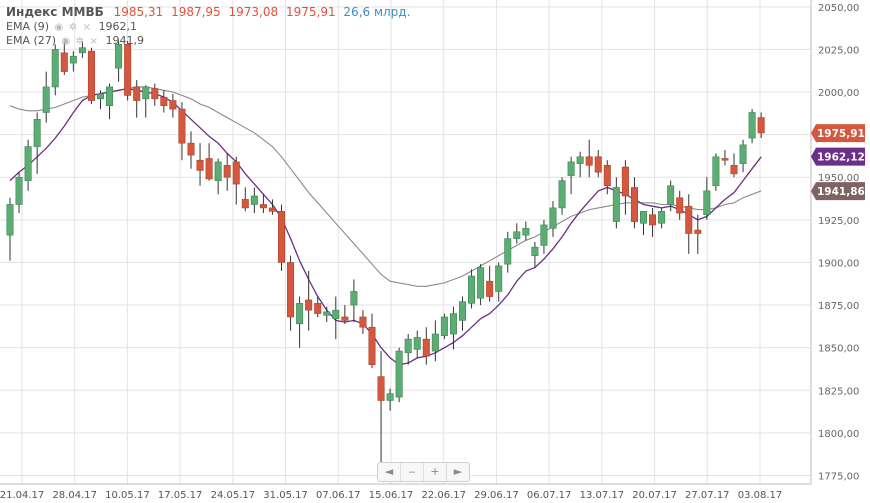 The width and height of the screenshot is (870, 503). Describe the element at coordinates (208, 41) in the screenshot. I see `legend-ema27-row: EMA (27) ◉ ✲ × 1941,9` at that location.